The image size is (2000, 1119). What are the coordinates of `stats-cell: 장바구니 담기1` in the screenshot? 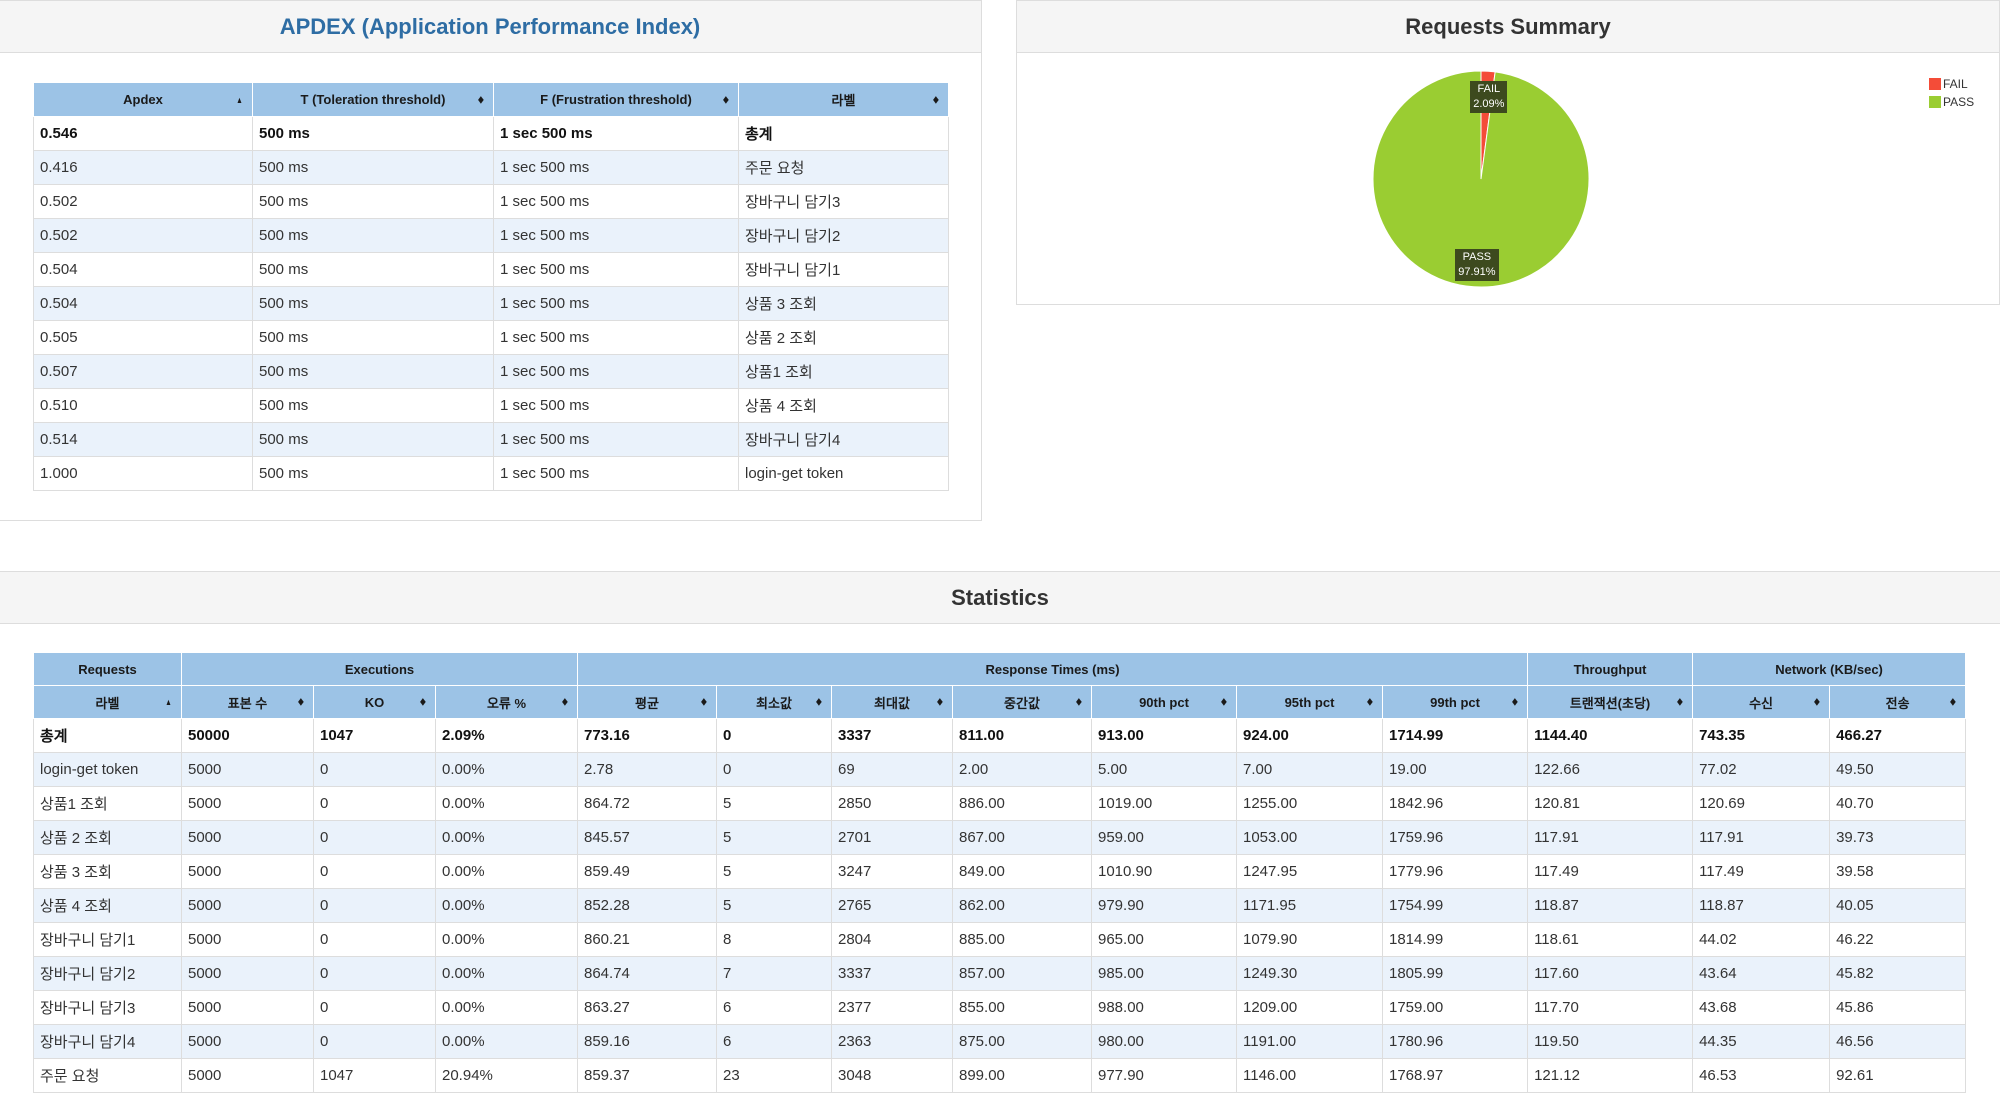 It's located at (107, 939).